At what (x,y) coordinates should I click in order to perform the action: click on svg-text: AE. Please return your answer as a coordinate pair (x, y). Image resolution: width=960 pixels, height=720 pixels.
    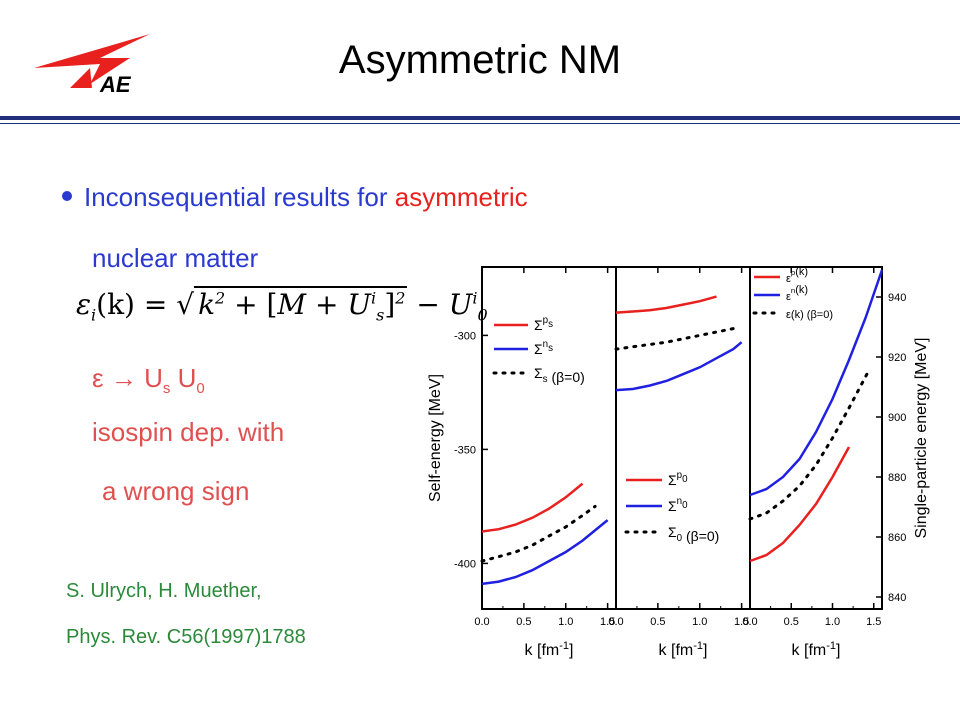
    Looking at the image, I should click on (115, 84).